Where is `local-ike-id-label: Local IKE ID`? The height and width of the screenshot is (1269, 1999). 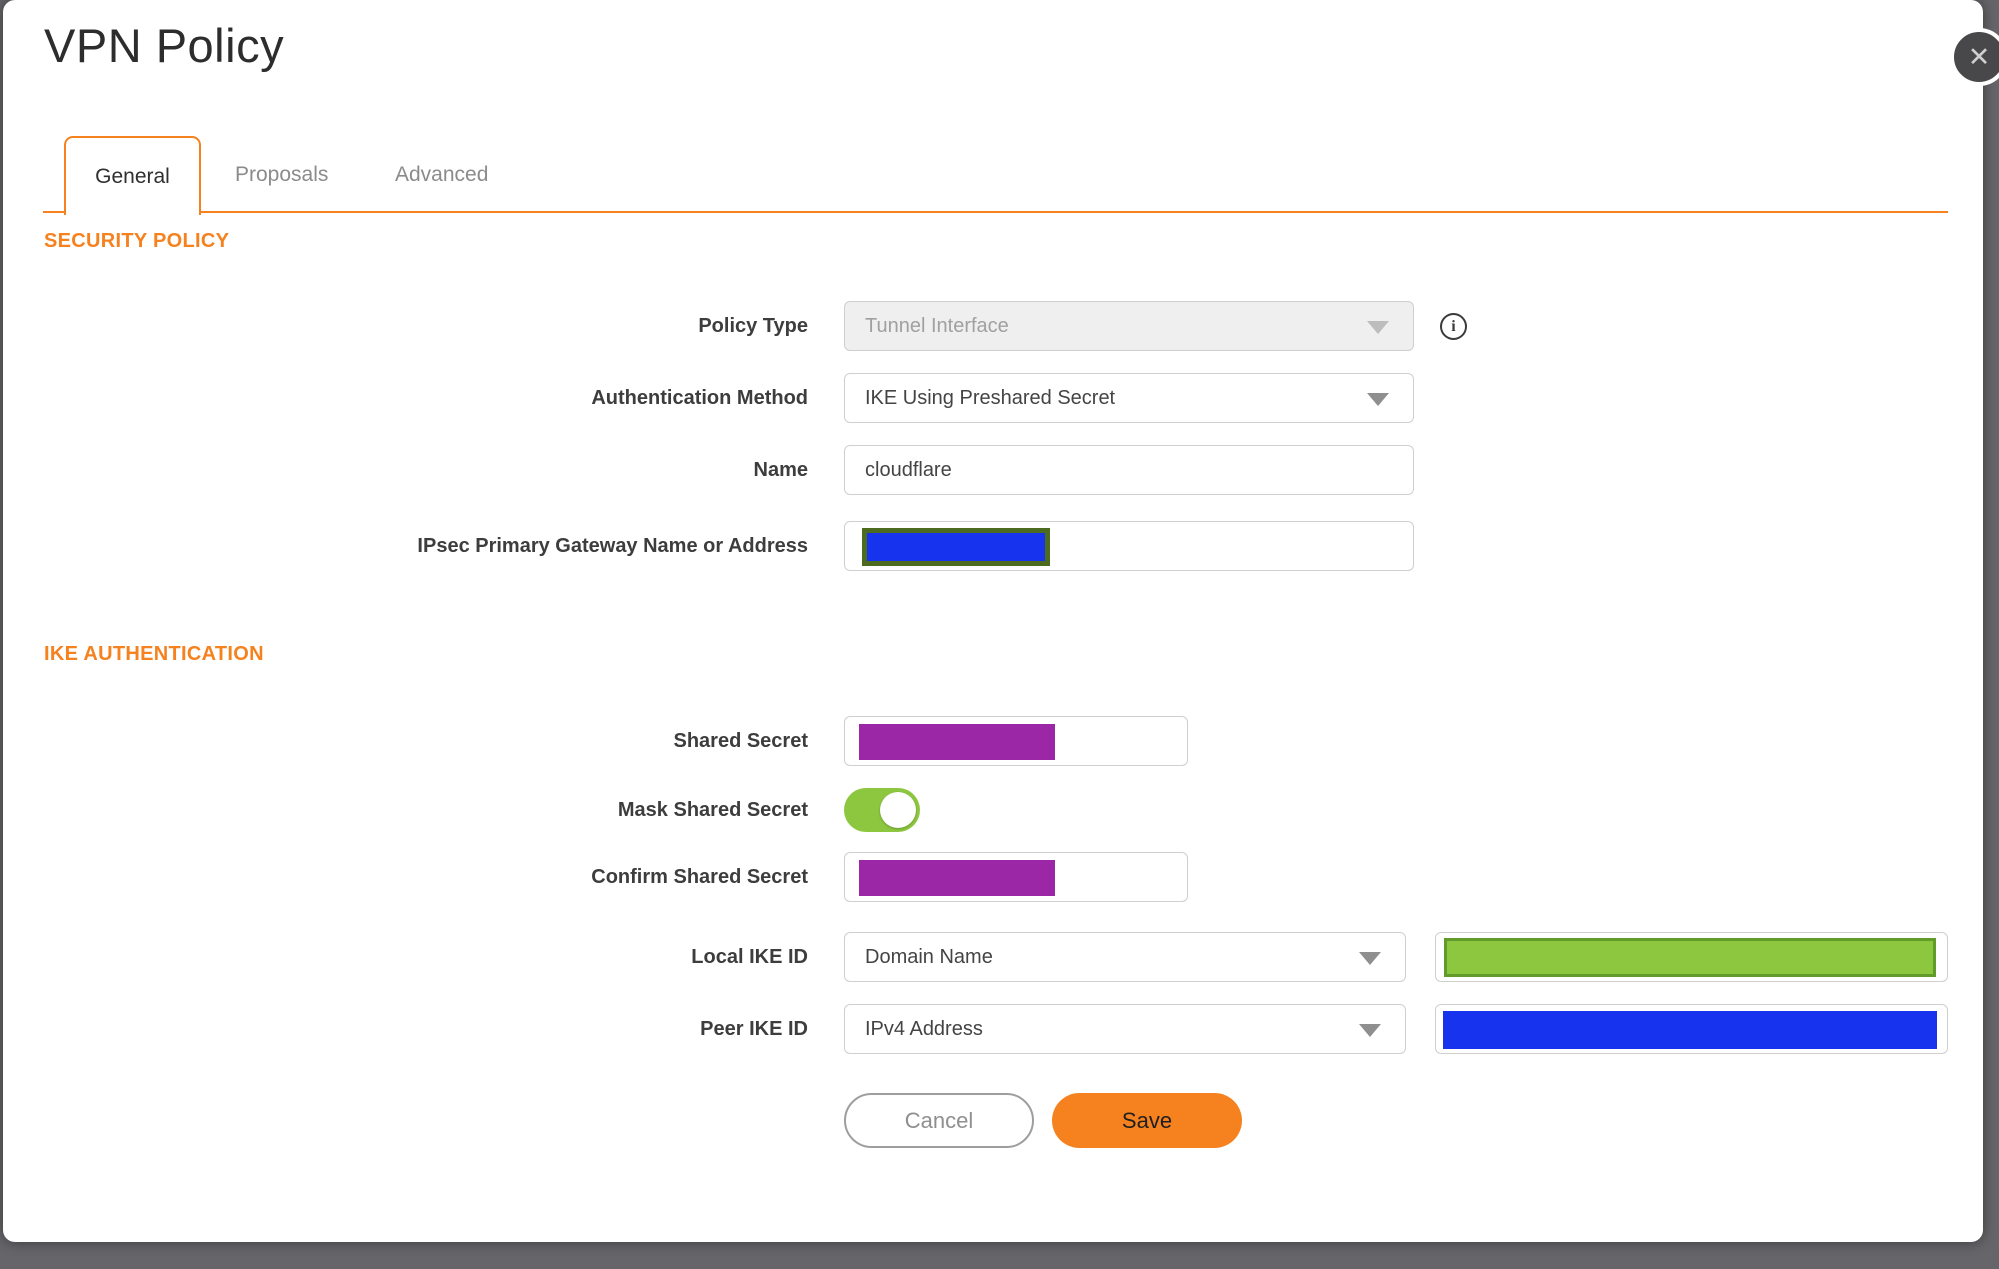
local-ike-id-label: Local IKE ID is located at coordinates (749, 957).